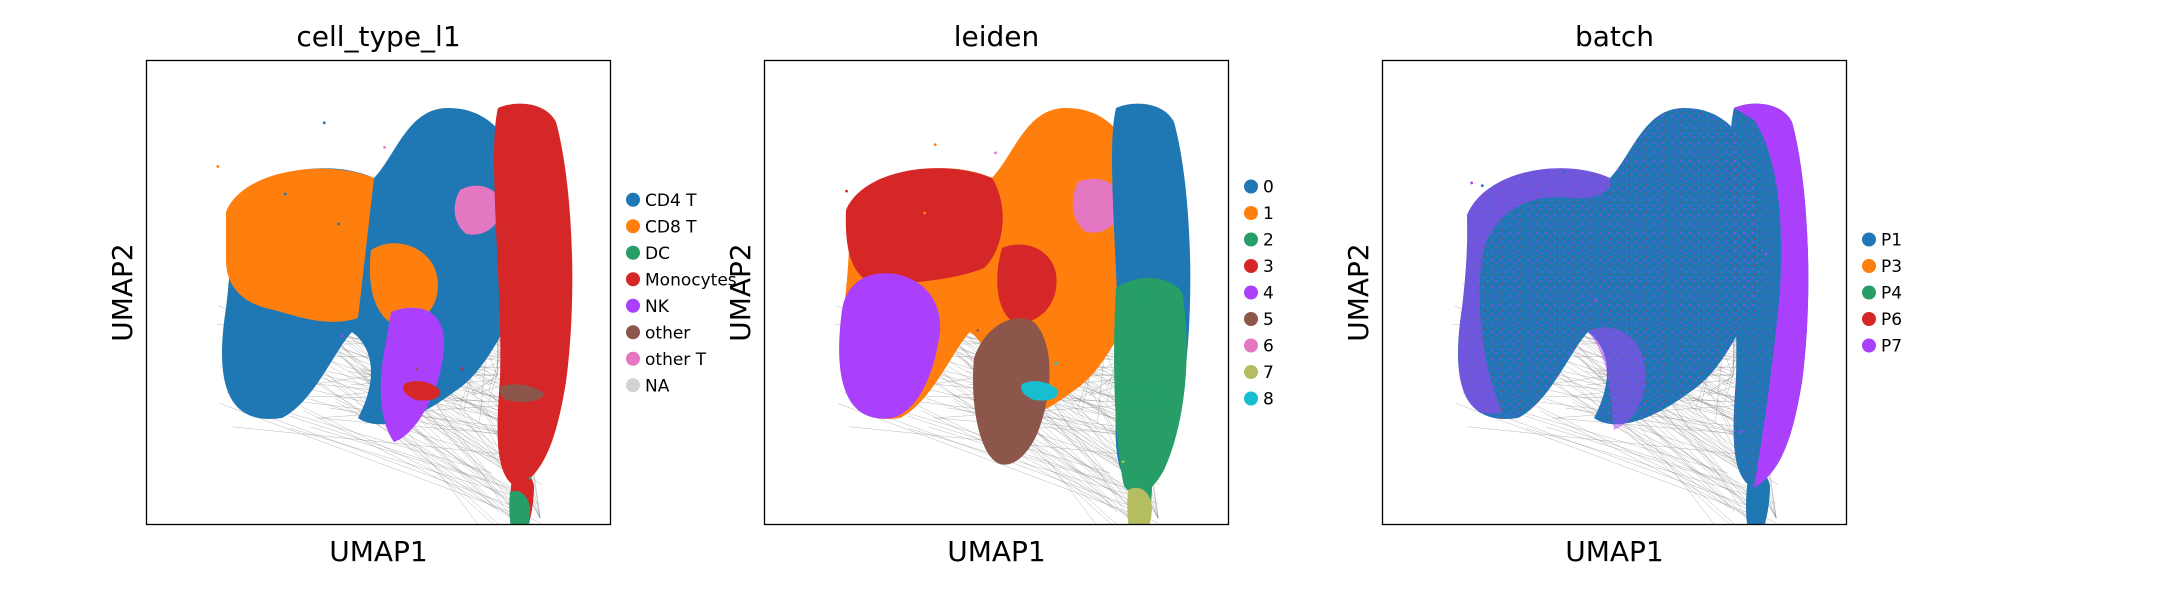  I want to click on legend-label: P7, so click(1891, 347).